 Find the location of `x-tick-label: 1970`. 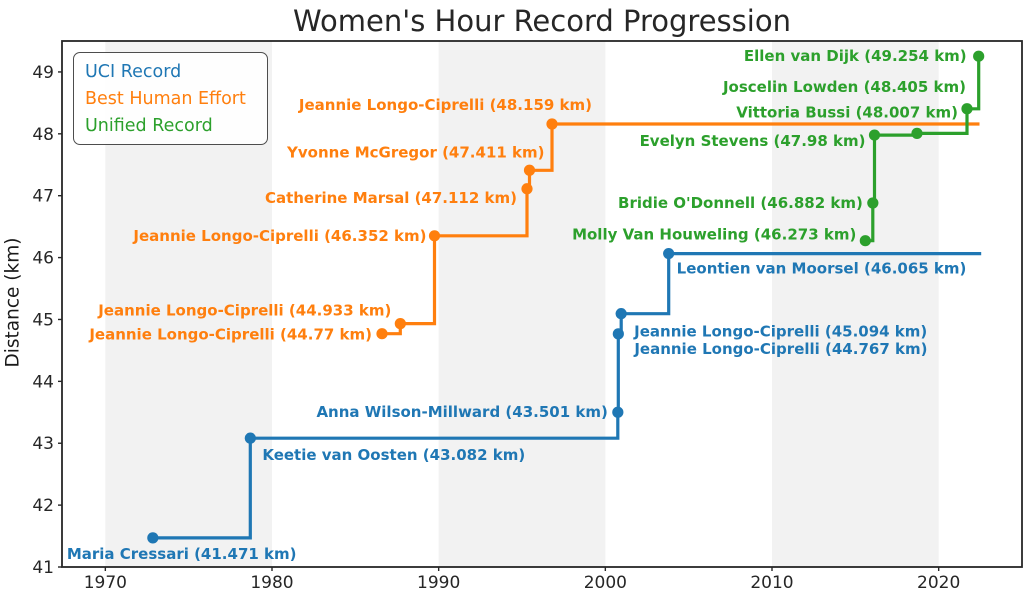

x-tick-label: 1970 is located at coordinates (105, 583).